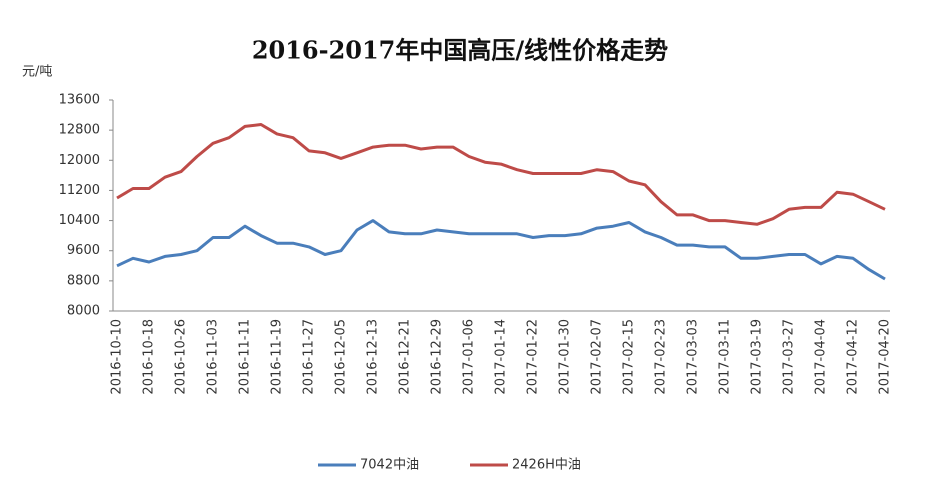 This screenshot has width=934, height=500. I want to click on x-tick-label: 2016-11-27, so click(309, 357).